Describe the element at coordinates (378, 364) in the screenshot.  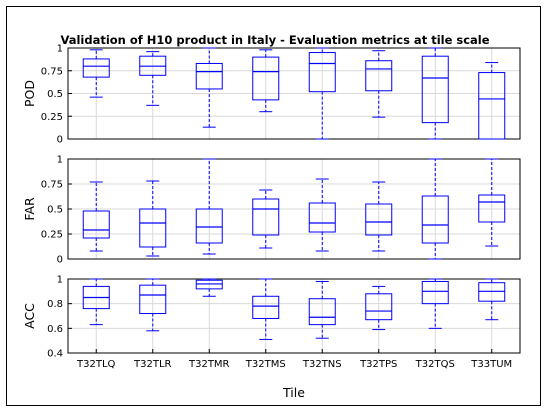
I see `x-tick-label: T32TPS` at that location.